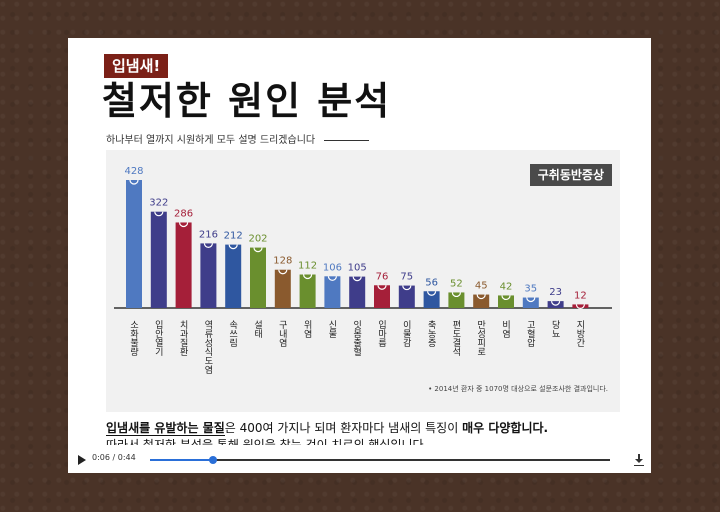  What do you see at coordinates (343, 428) in the screenshot?
I see `body-text-1: 은 400여 가지나 되며 환자마다 냄새의 특징이` at bounding box center [343, 428].